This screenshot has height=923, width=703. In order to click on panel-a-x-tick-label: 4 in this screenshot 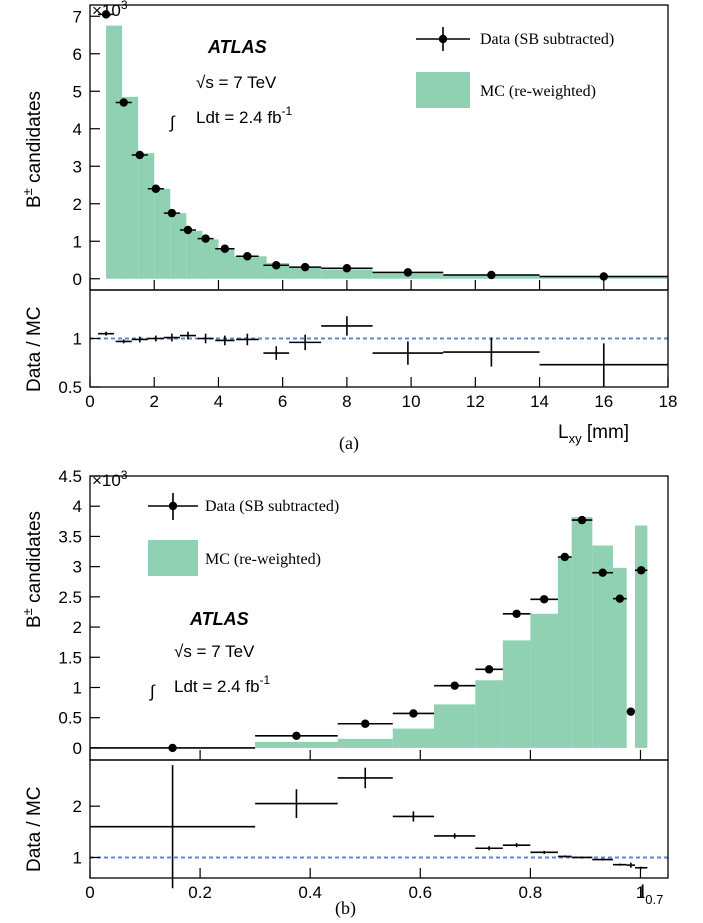, I will do `click(218, 401)`.